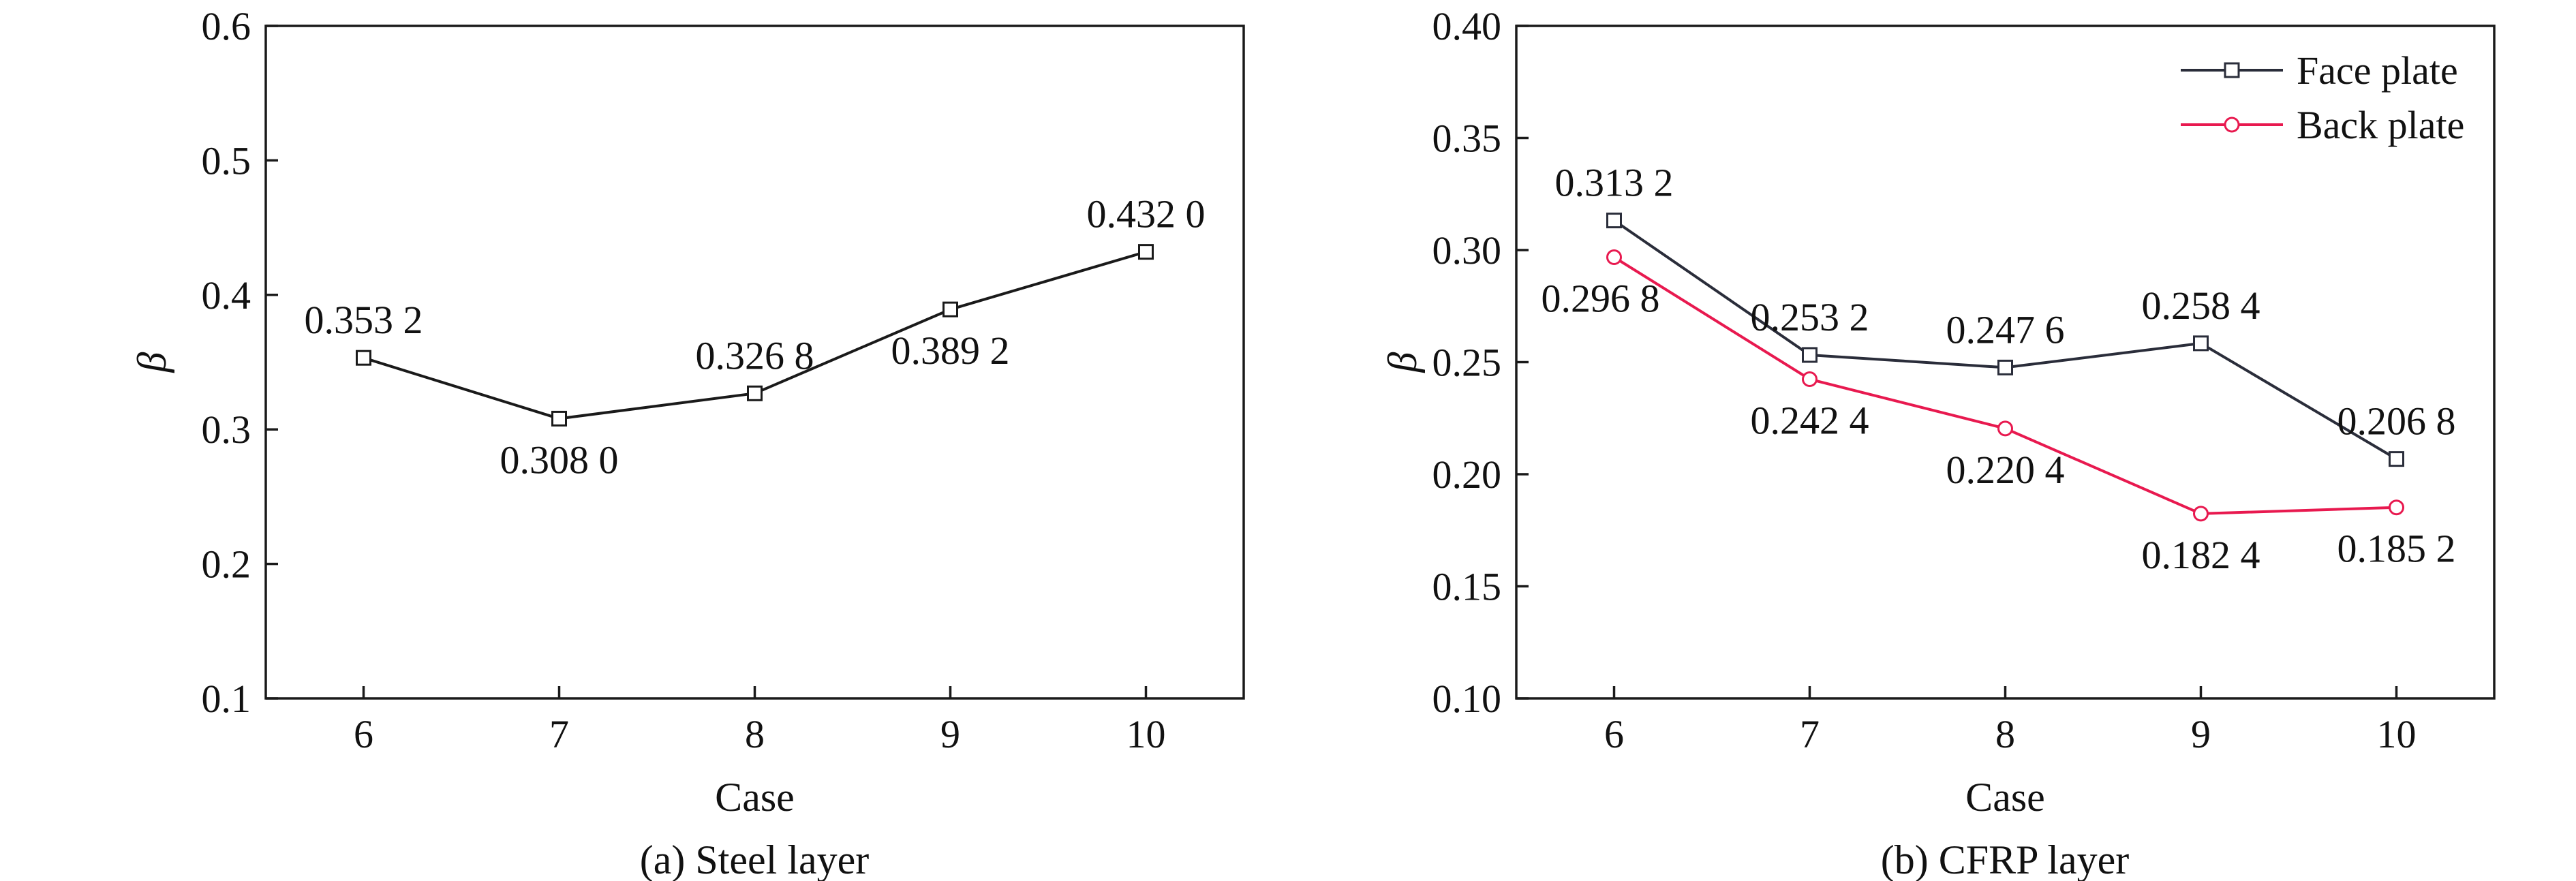 Image resolution: width=2576 pixels, height=881 pixels. Describe the element at coordinates (1467, 587) in the screenshot. I see `y-tick-label: 0.15` at that location.